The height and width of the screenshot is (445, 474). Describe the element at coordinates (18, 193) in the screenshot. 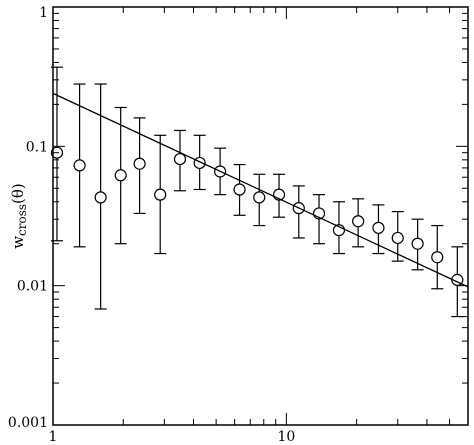

I see `y-axis-label-argument: (θ)` at that location.